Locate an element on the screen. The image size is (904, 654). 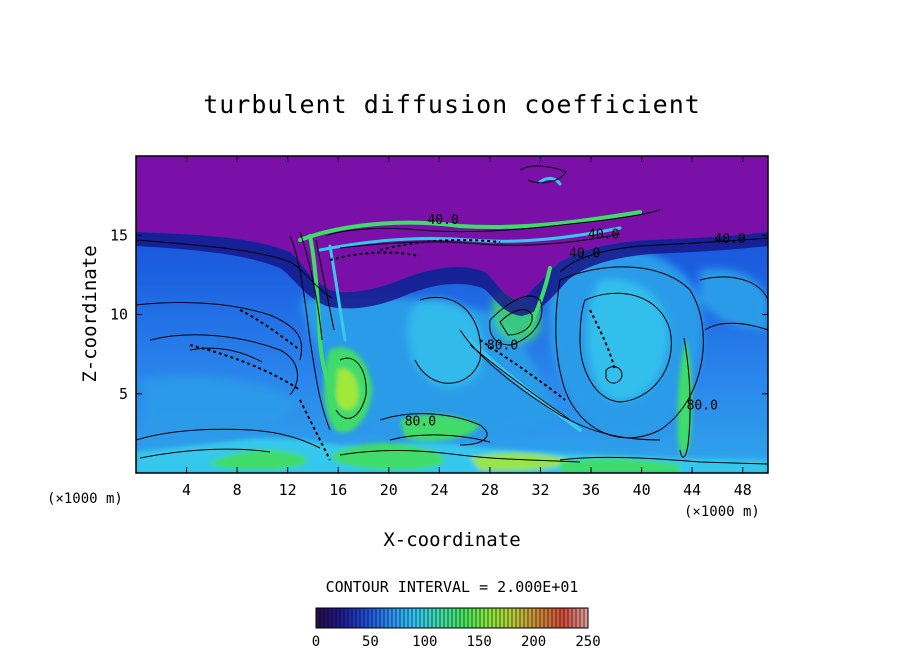
x-tick-label: 16 is located at coordinates (338, 490).